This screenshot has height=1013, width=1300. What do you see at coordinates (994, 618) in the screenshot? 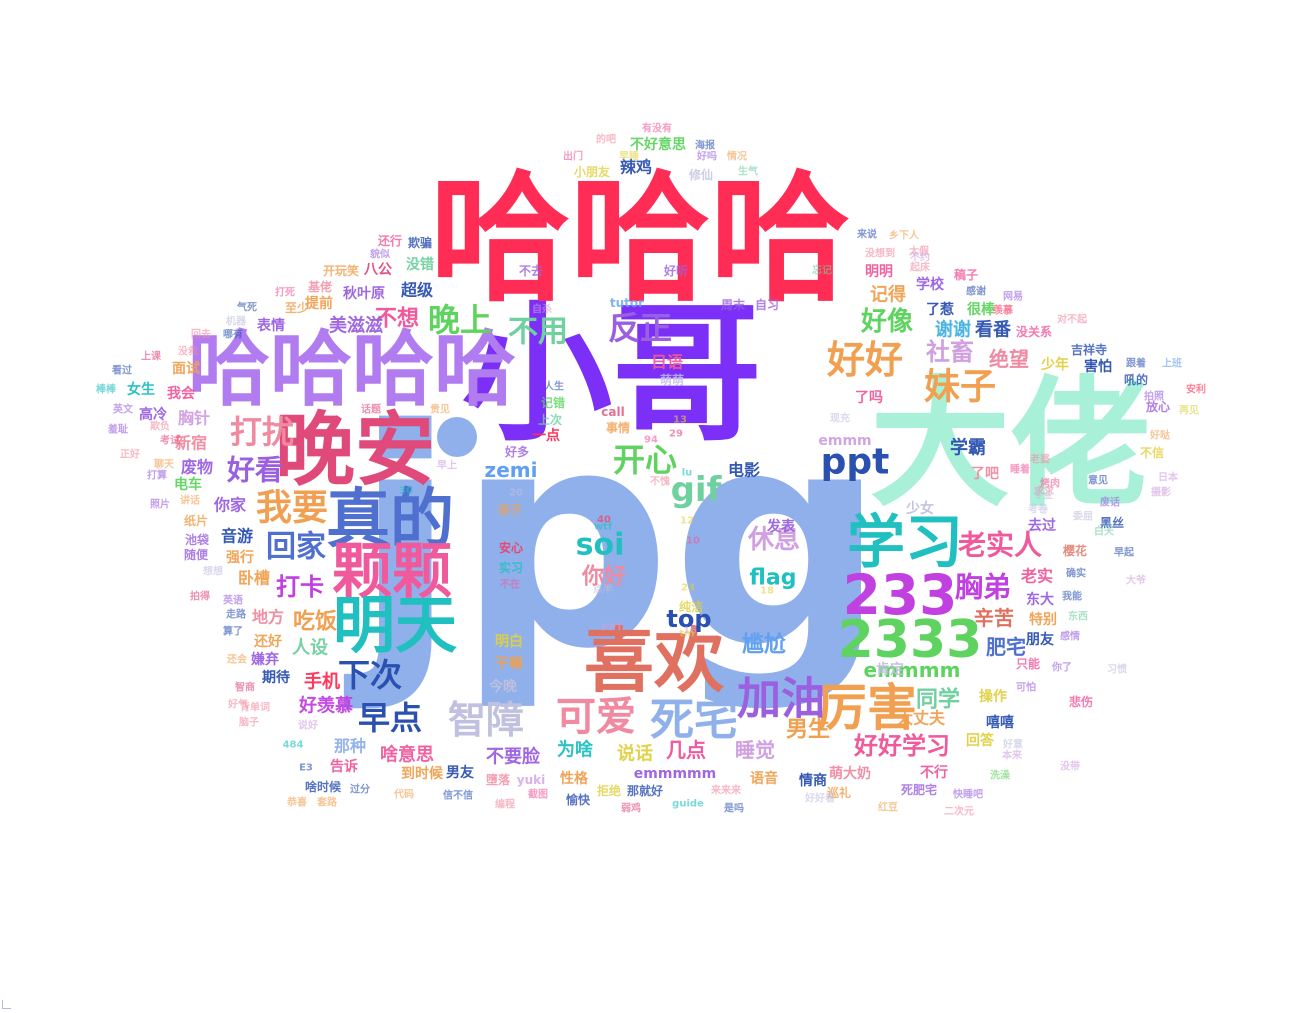
I see `word-55: 辛苦` at bounding box center [994, 618].